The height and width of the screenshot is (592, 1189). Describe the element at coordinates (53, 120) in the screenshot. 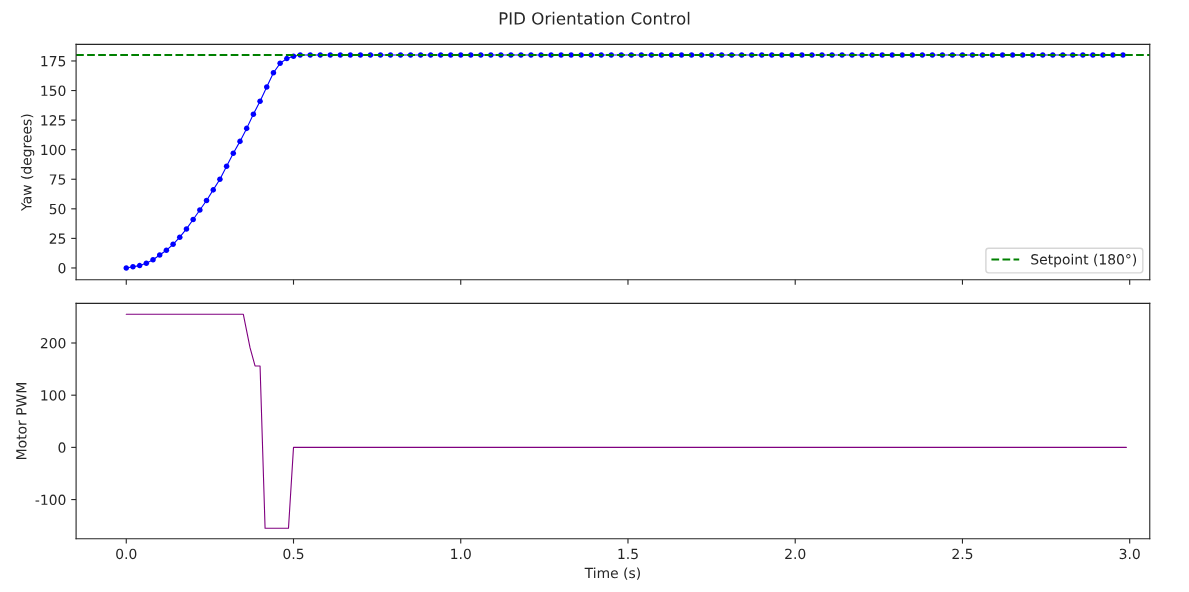

I see `y-tick-label: 125` at that location.